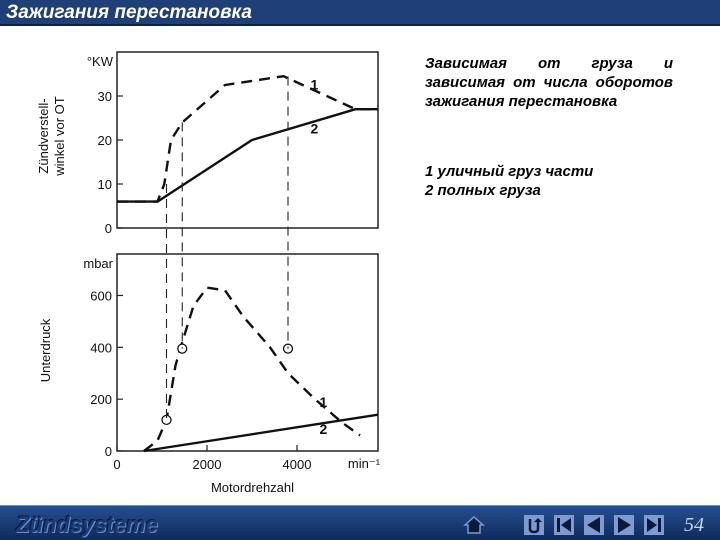 The image size is (720, 540). Describe the element at coordinates (654, 525) in the screenshot. I see `last-slide-icon` at that location.